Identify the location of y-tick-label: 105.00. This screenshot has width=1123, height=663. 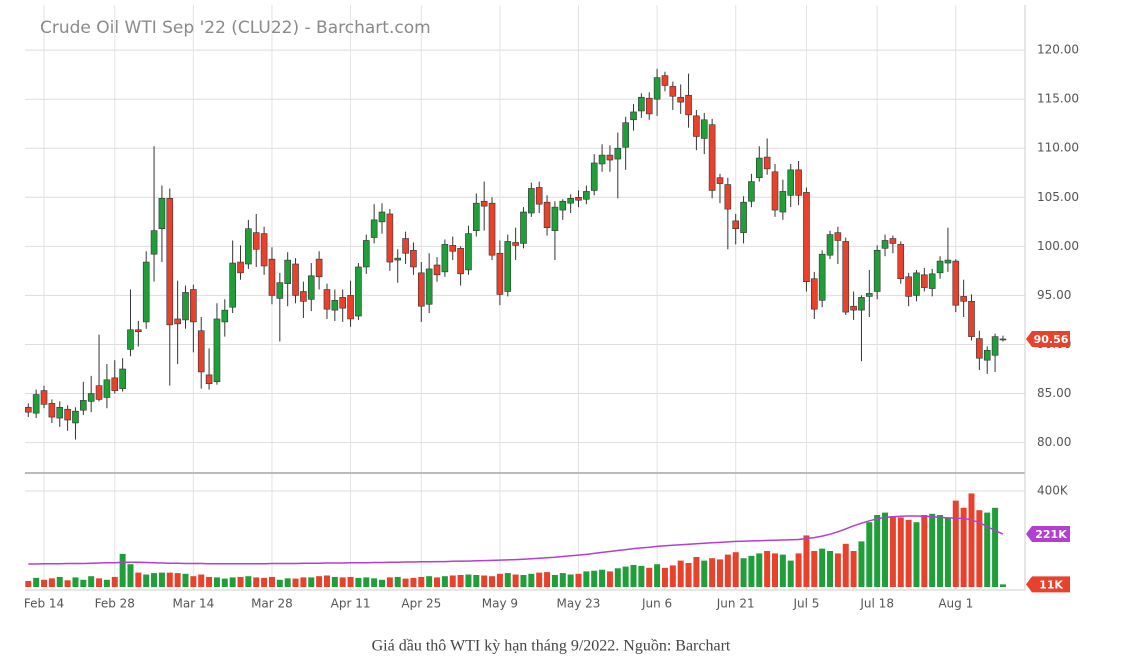
(1058, 197).